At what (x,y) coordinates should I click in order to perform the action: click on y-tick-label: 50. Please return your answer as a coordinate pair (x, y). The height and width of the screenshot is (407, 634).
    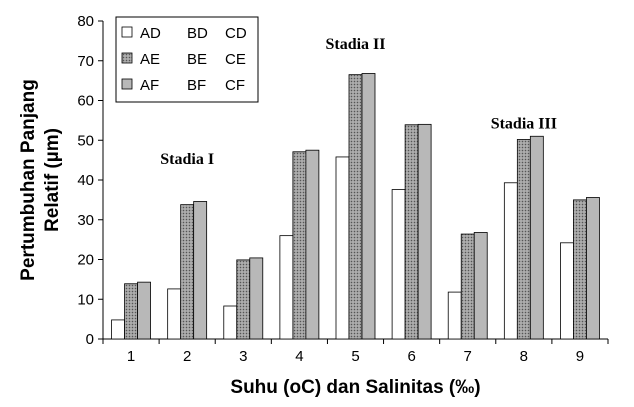
    Looking at the image, I should click on (85, 140).